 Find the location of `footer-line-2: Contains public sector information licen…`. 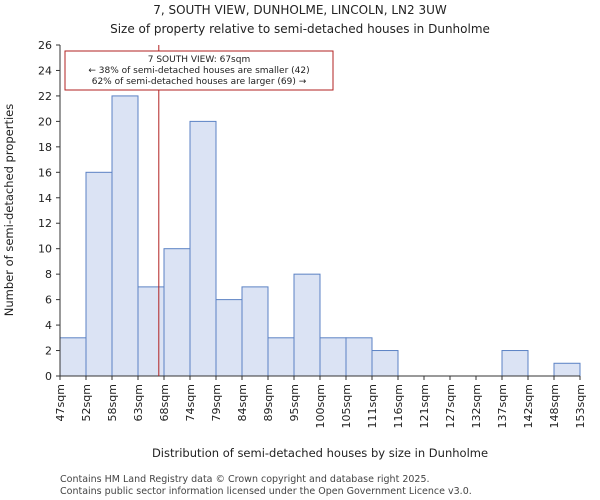

footer-line-2: Contains public sector information licen… is located at coordinates (266, 491).